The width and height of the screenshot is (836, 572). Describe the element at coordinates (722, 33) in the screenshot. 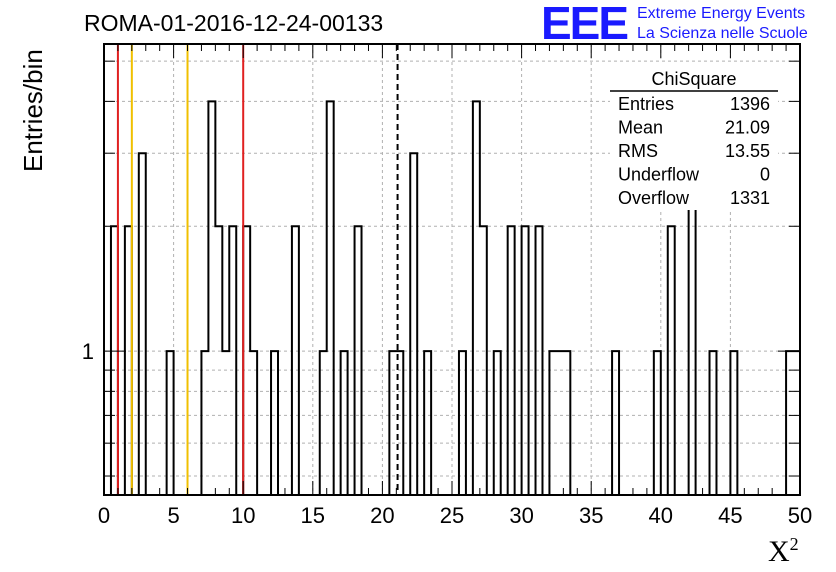

I see `logo-line-2: La Scienza nelle Scuole` at that location.